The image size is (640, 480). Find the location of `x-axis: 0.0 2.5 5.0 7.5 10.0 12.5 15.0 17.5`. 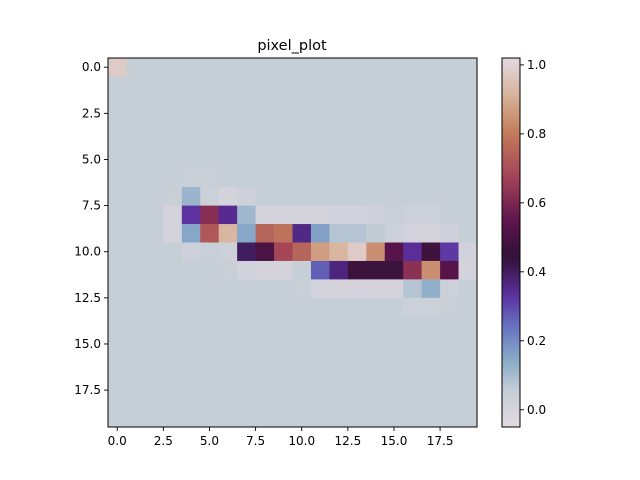

x-axis: 0.0 2.5 5.0 7.5 10.0 12.5 15.0 17.5 is located at coordinates (280, 437).